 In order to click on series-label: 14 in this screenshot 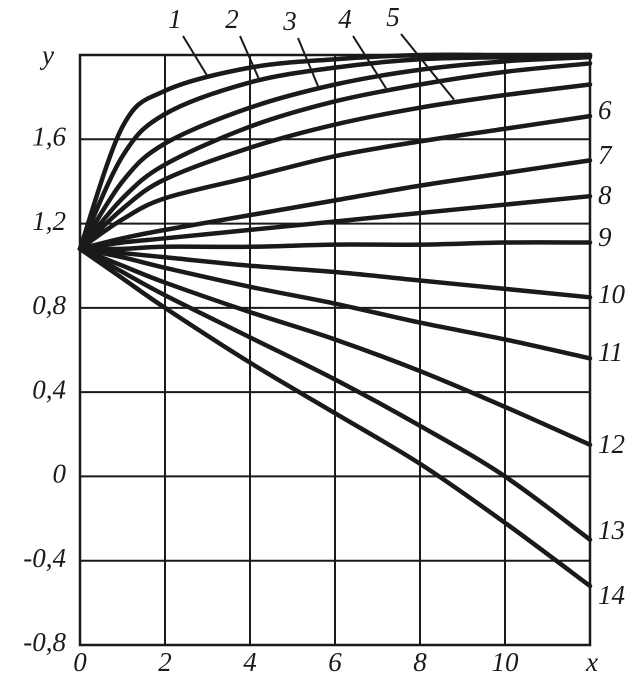, I will do `click(611, 595)`.